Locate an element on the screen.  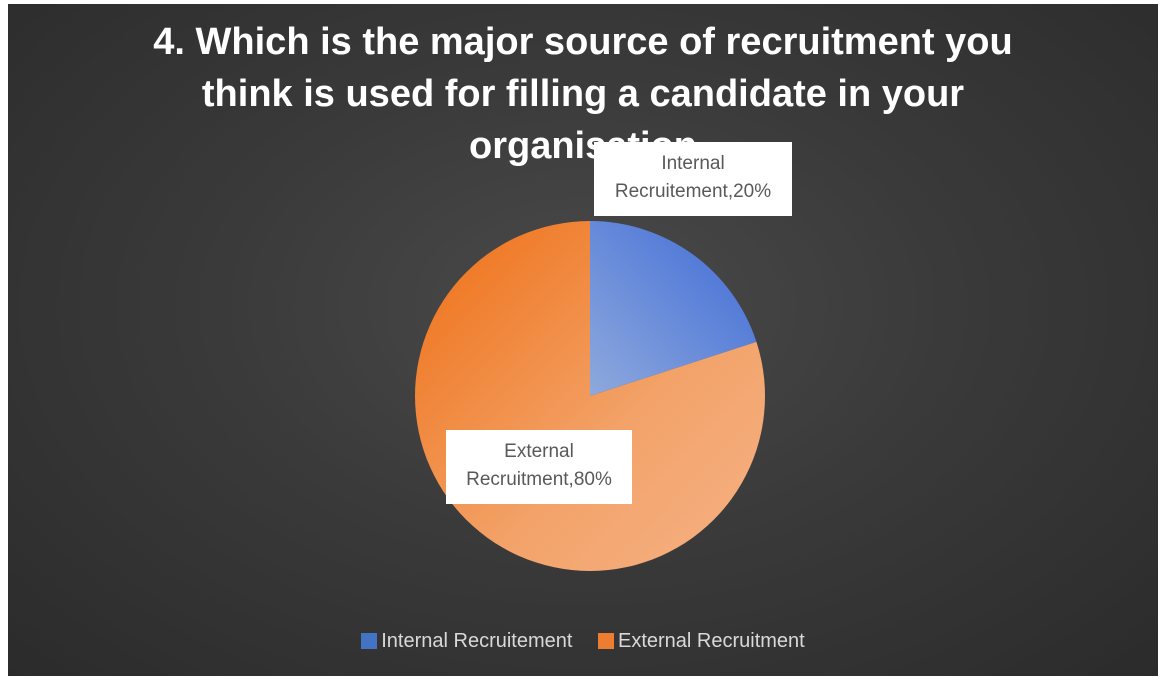
legend-swatch-external is located at coordinates (606, 641).